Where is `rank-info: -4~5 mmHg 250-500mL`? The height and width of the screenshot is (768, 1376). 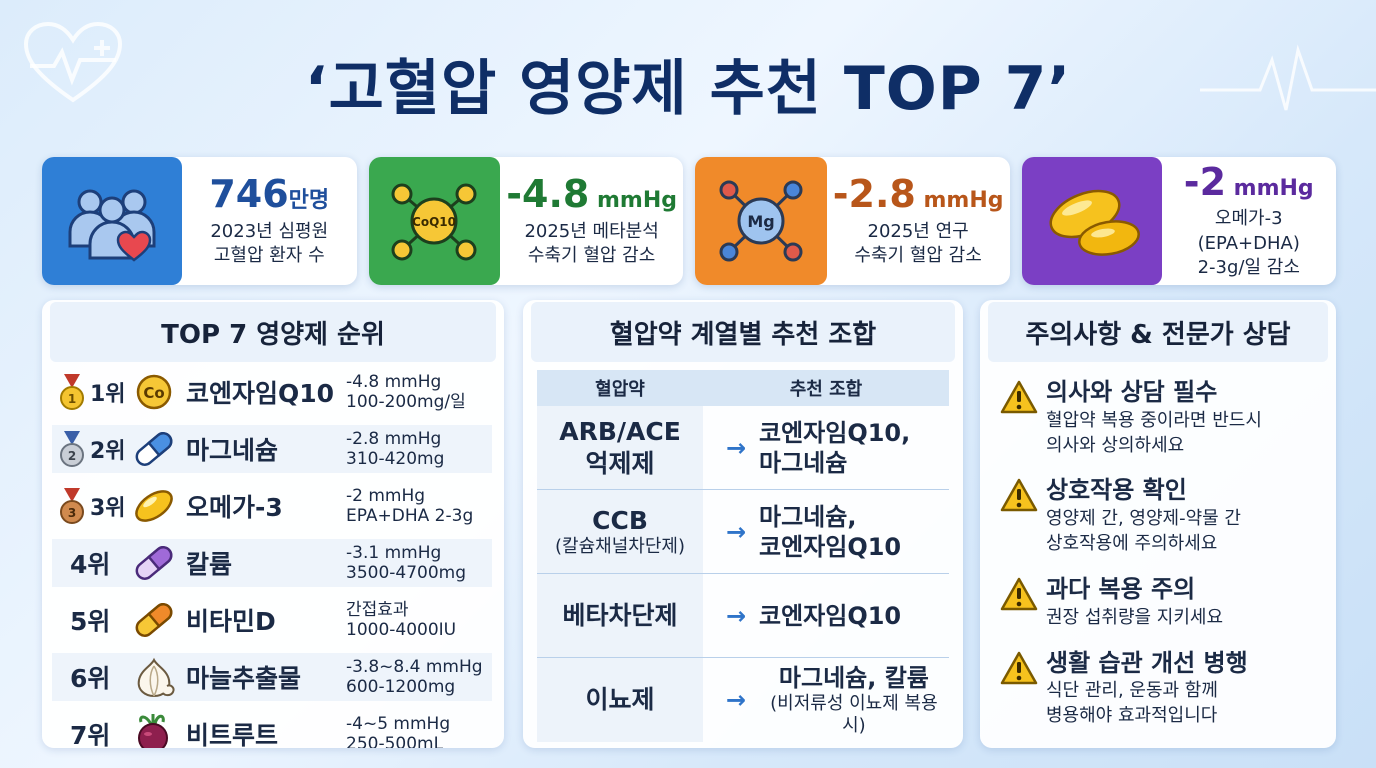 rank-info: -4~5 mmHg 250-500mL is located at coordinates (398, 730).